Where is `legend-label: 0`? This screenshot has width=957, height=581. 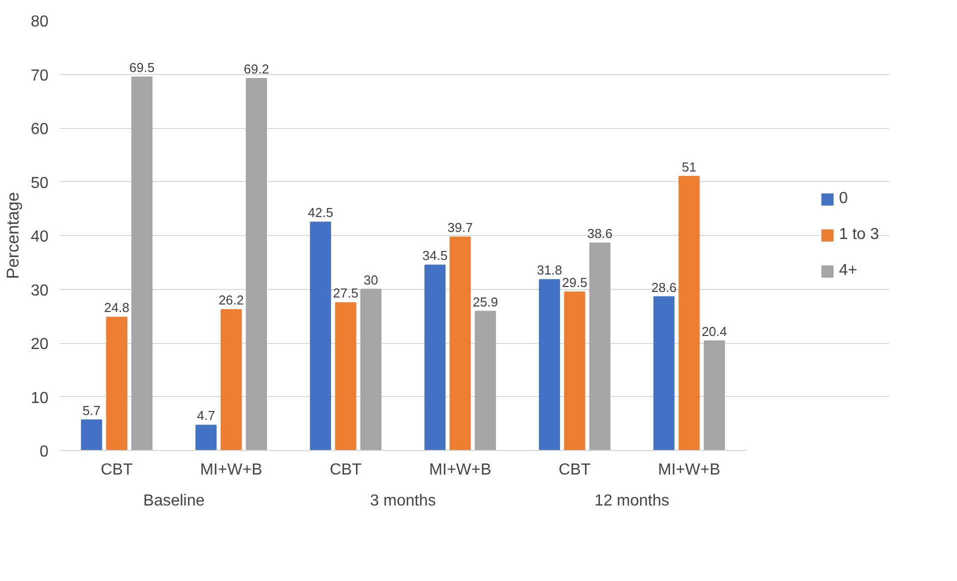 legend-label: 0 is located at coordinates (843, 199).